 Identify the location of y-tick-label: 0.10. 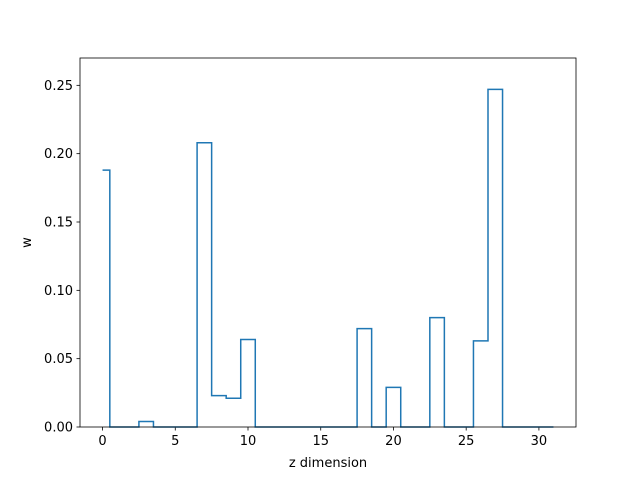
(58, 291).